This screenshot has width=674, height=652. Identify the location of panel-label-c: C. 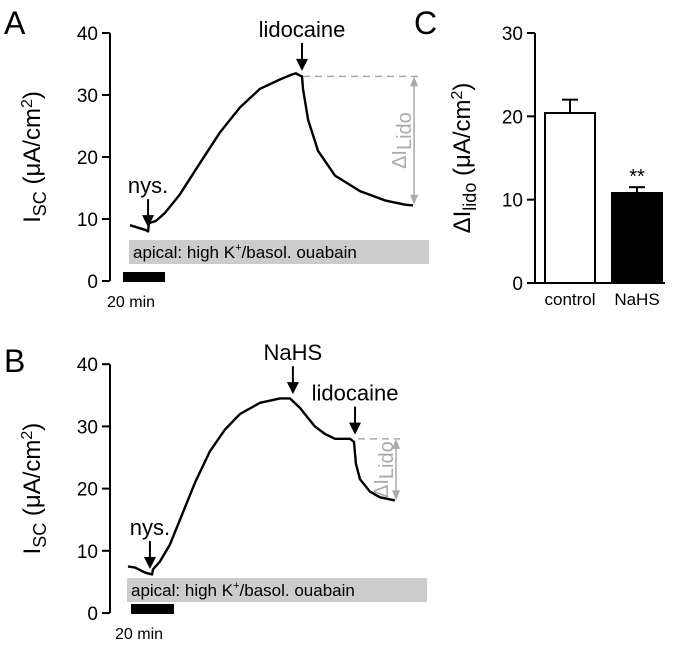
(425, 23).